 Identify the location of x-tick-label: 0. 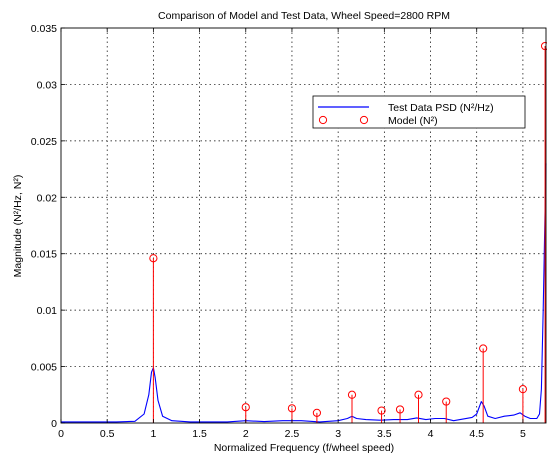
(61, 434).